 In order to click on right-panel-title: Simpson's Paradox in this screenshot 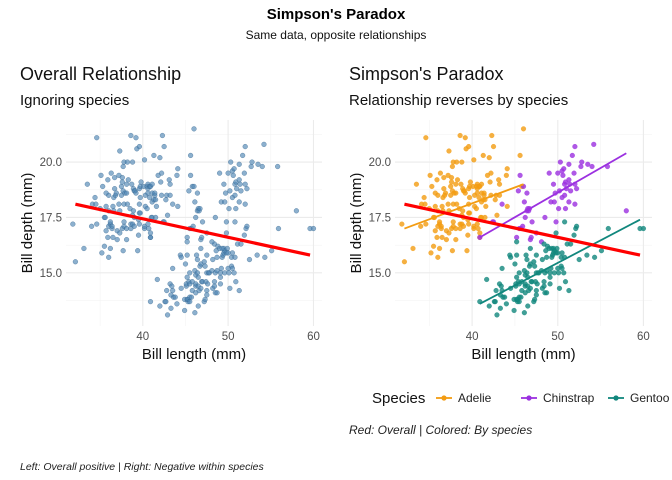, I will do `click(426, 74)`.